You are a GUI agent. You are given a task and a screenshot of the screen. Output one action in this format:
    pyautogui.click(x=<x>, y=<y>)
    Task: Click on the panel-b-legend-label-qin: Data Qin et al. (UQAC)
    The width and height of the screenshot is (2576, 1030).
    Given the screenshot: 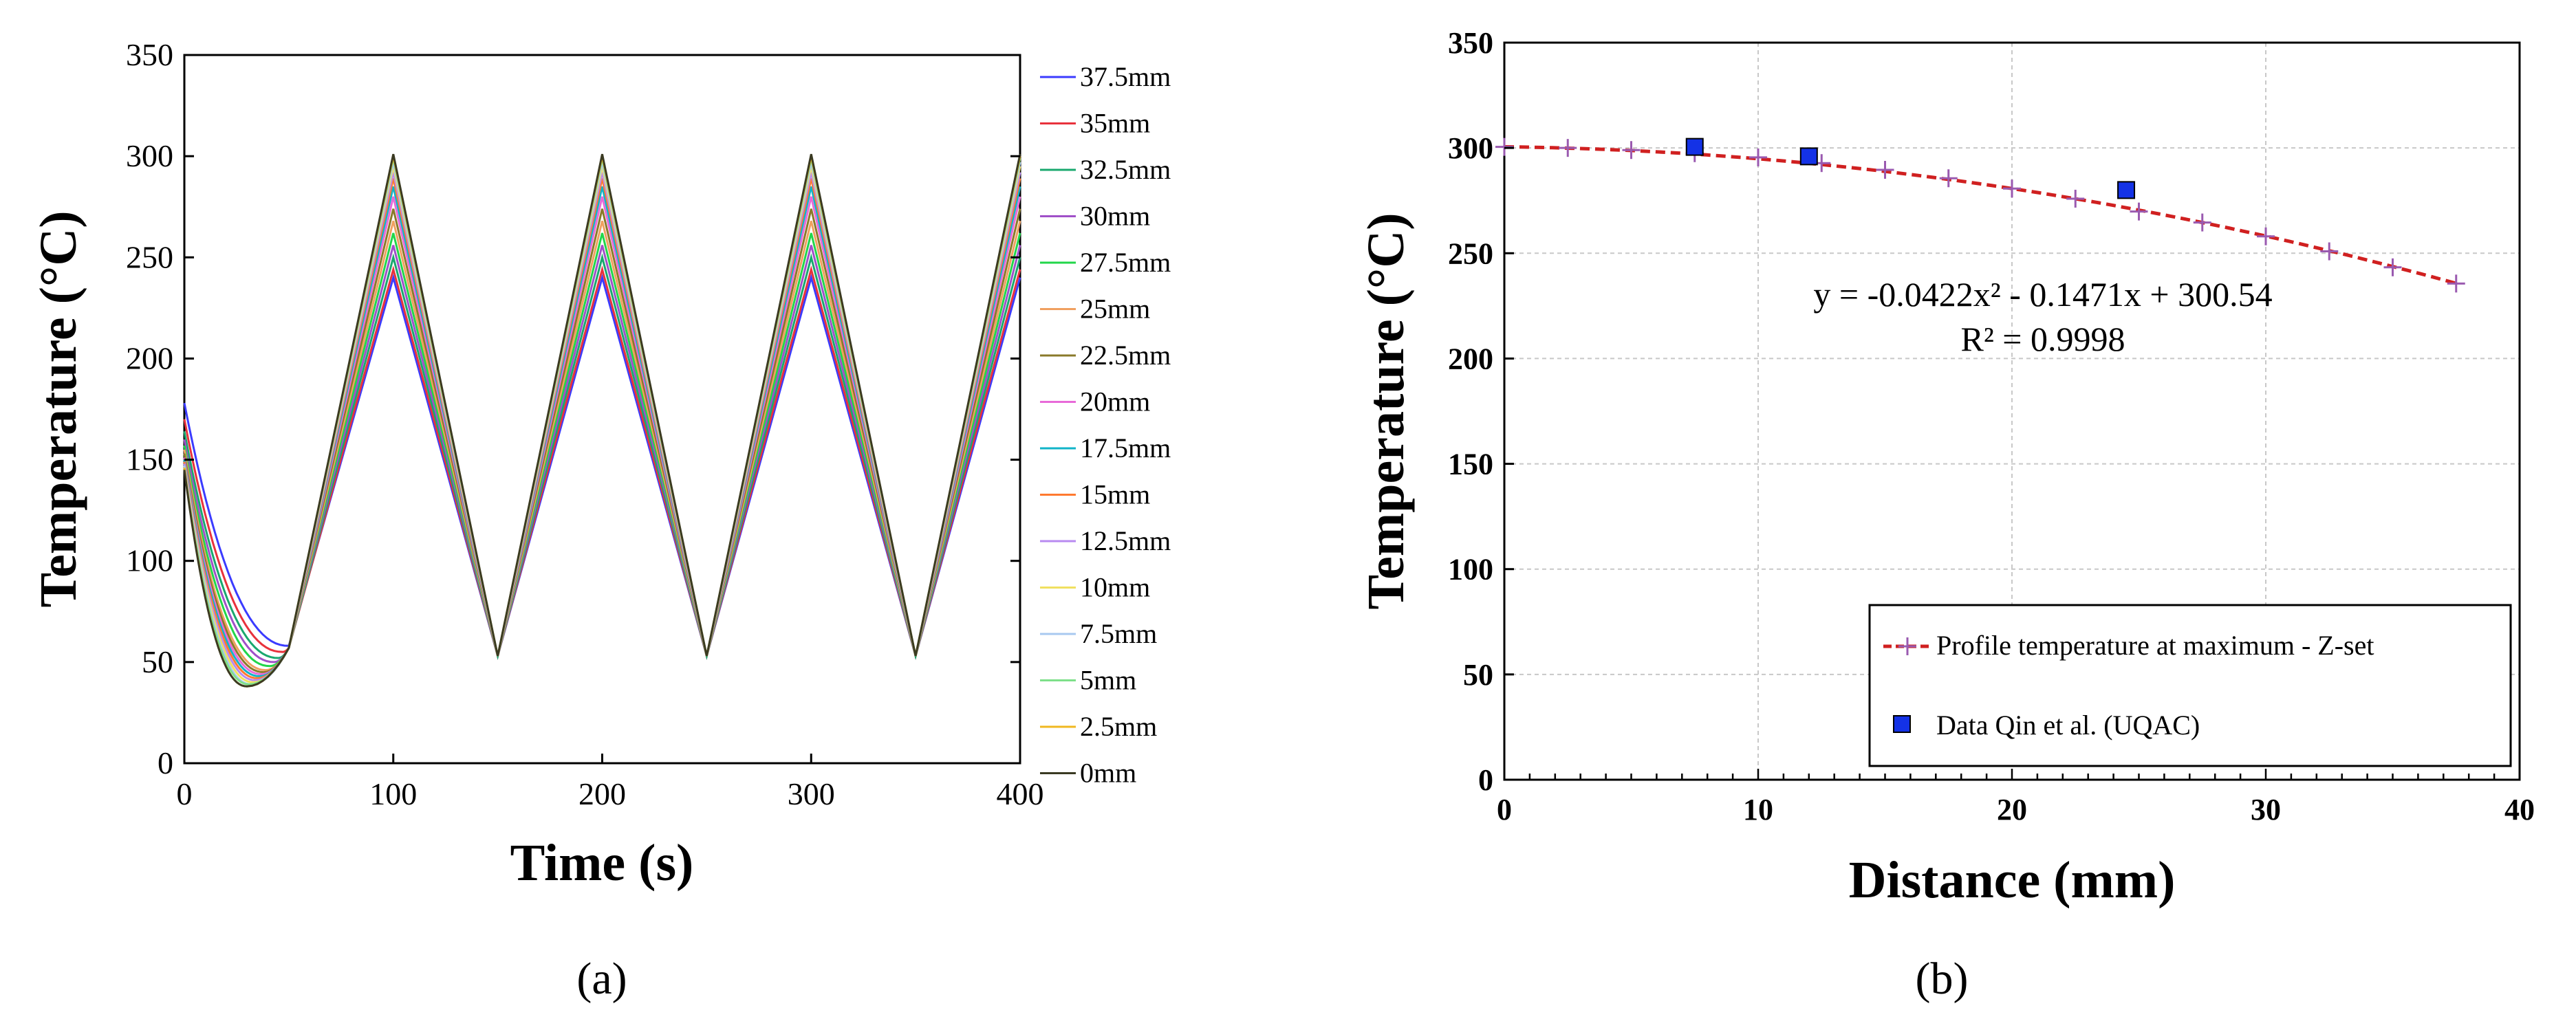 What is the action you would take?
    pyautogui.click(x=2068, y=725)
    